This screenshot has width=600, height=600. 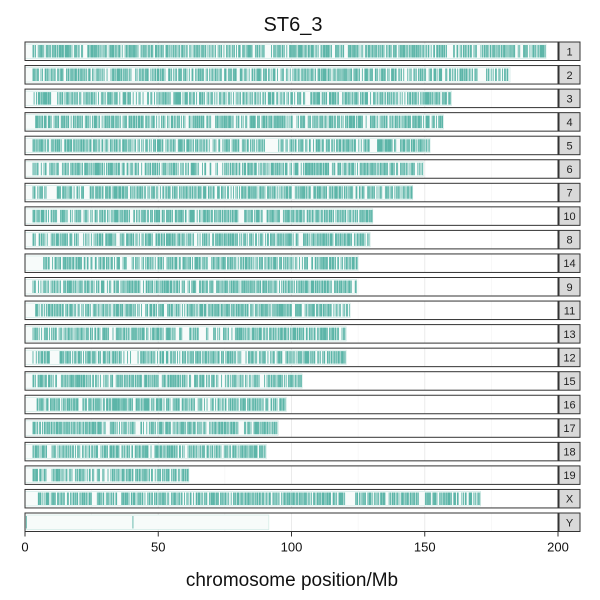 I want to click on facet-strip-label: 5, so click(x=569, y=146).